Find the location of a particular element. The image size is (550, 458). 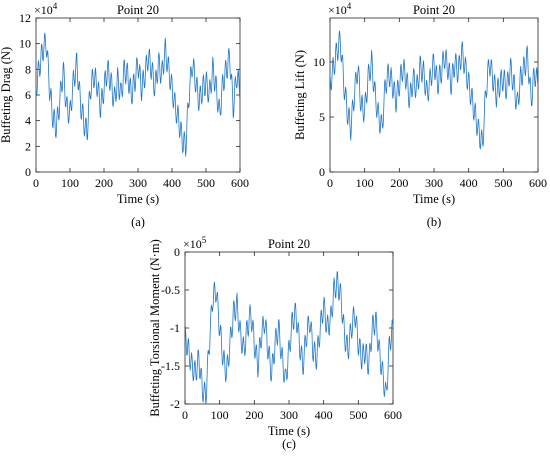

y-tick-label: 4 is located at coordinates (28, 121).